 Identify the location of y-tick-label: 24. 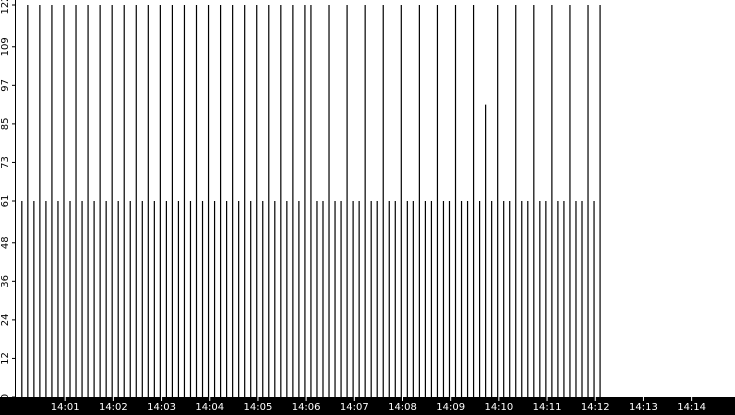
(5, 320).